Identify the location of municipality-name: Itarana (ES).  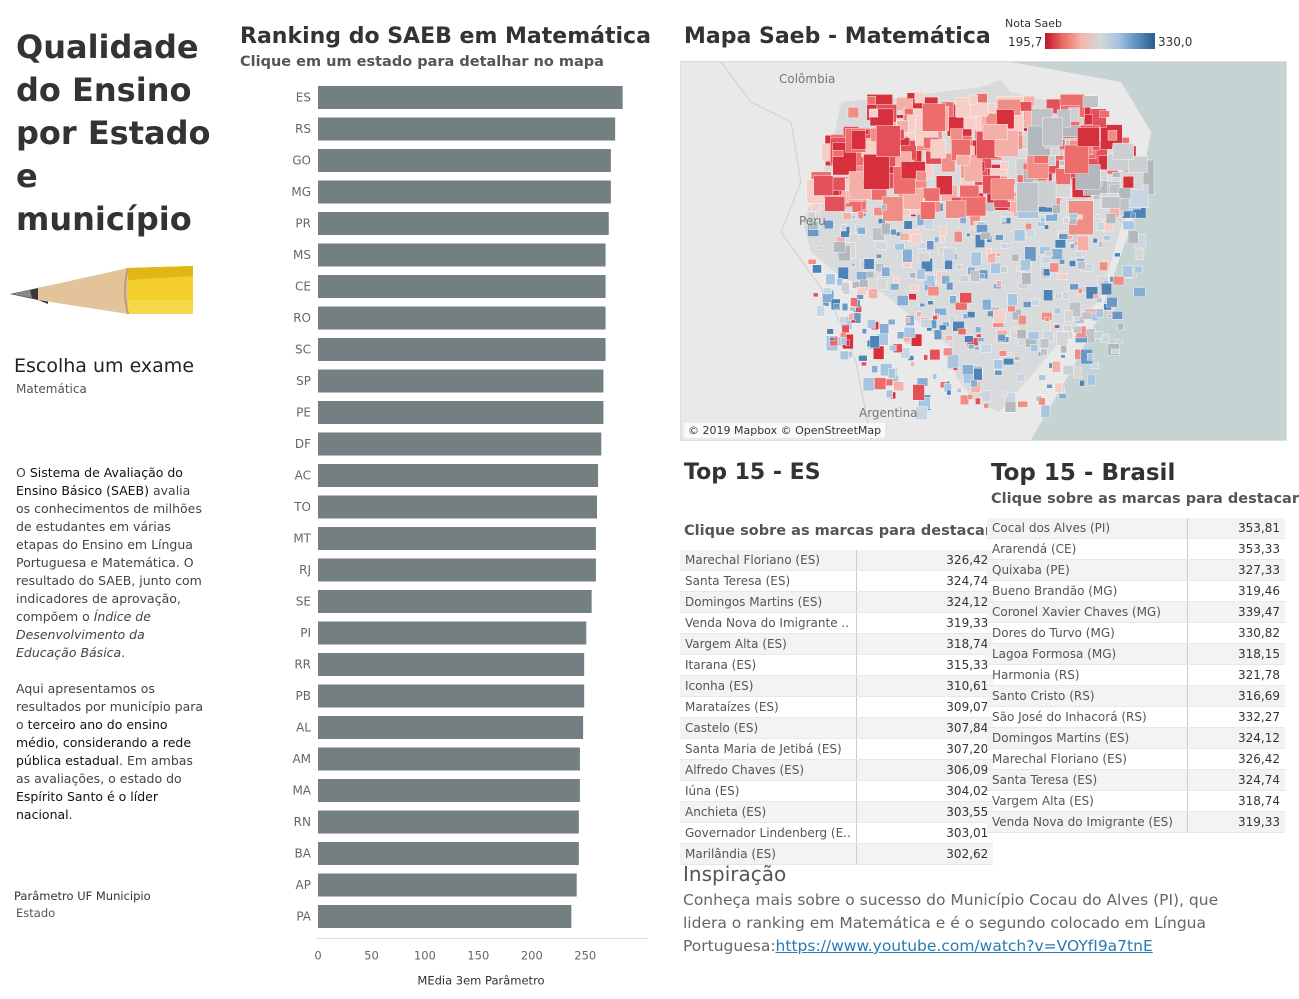
(768, 665).